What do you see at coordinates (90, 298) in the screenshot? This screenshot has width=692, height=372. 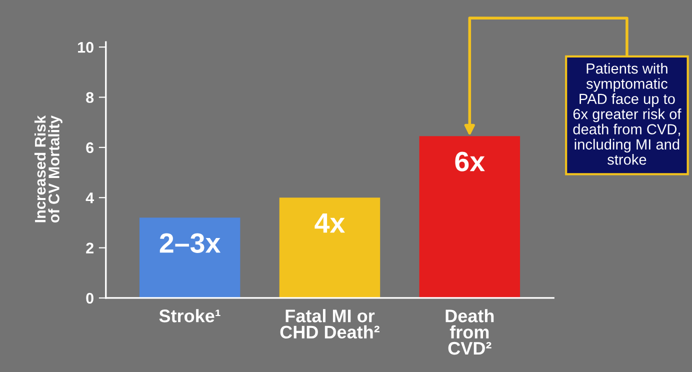 I see `y-tick-label: 0` at bounding box center [90, 298].